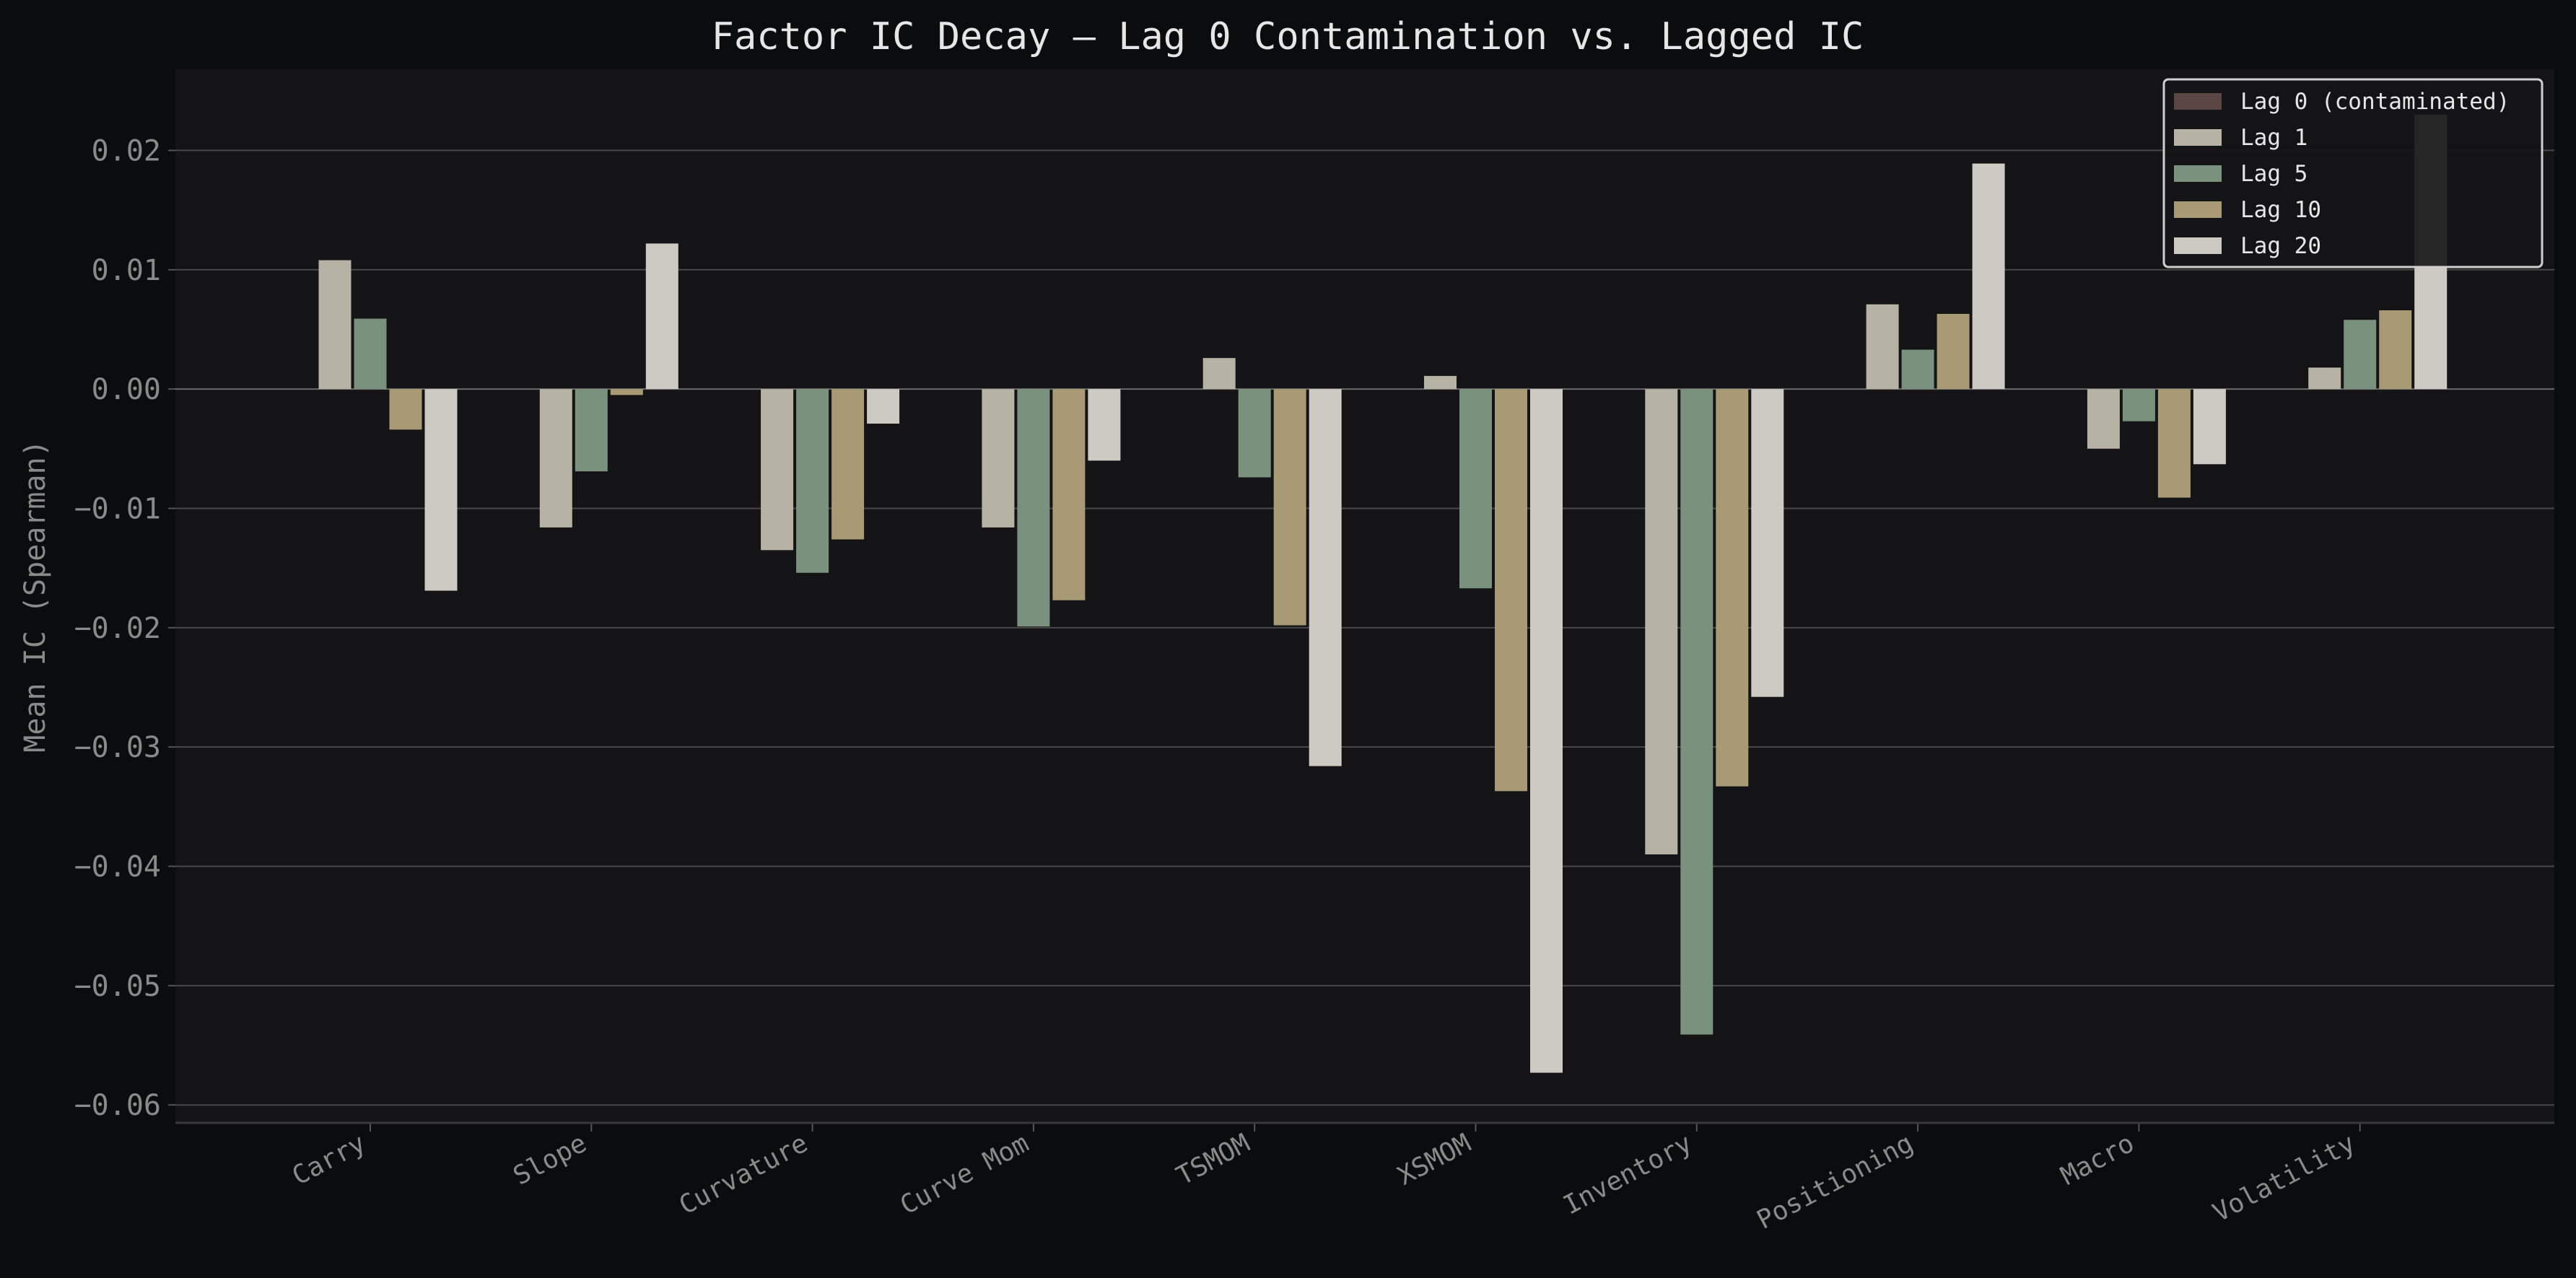  Describe the element at coordinates (2375, 102) in the screenshot. I see `legend-label: Lag 0 (contaminated)` at that location.